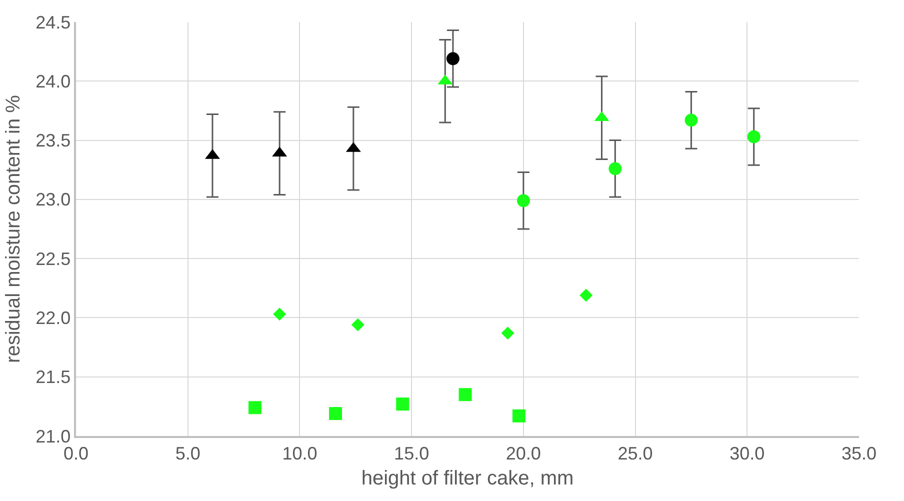  I want to click on x-tick-label: 20.0, so click(523, 453).